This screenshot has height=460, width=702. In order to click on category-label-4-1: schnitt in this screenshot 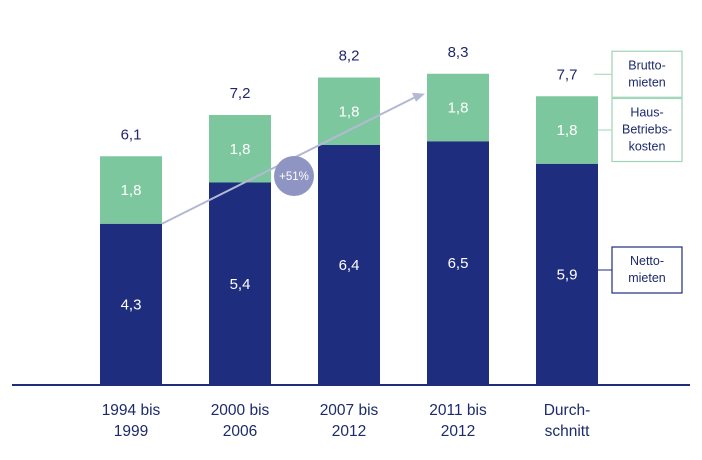, I will do `click(567, 431)`.